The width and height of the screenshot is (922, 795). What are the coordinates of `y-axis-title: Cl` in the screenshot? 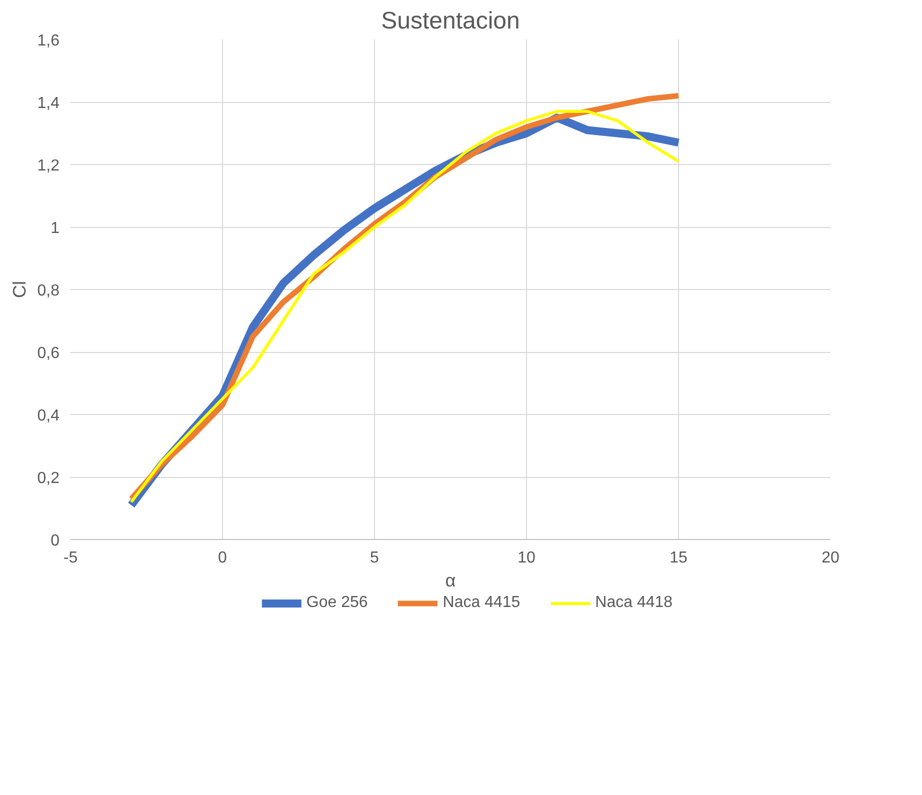 It's located at (19, 289).